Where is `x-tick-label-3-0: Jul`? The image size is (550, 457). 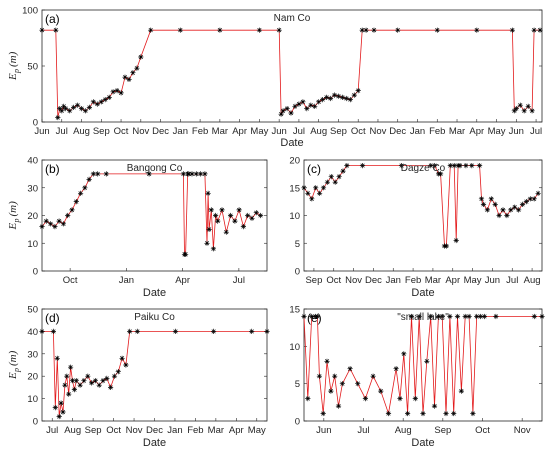 x-tick-label-3-0: Jul is located at coordinates (52, 430).